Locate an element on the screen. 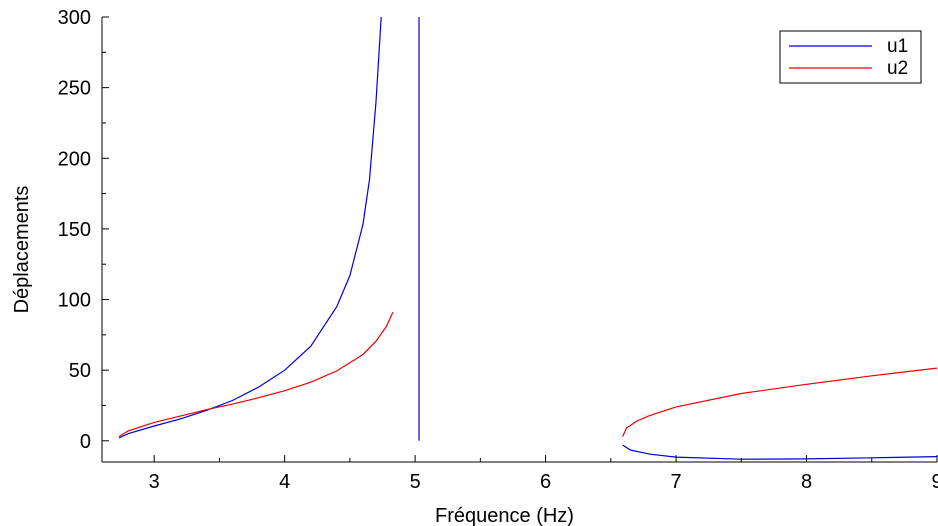 The width and height of the screenshot is (938, 526). y-axis-title: Déplacements is located at coordinates (22, 250).